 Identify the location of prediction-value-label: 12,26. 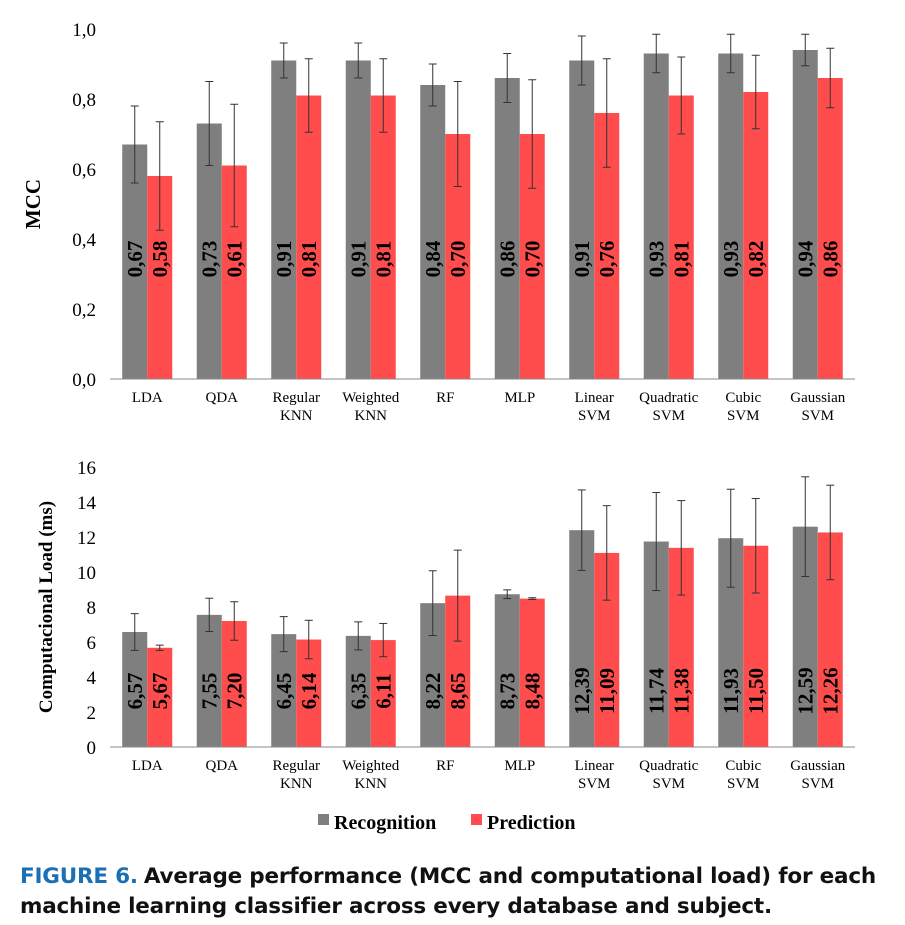
(830, 690).